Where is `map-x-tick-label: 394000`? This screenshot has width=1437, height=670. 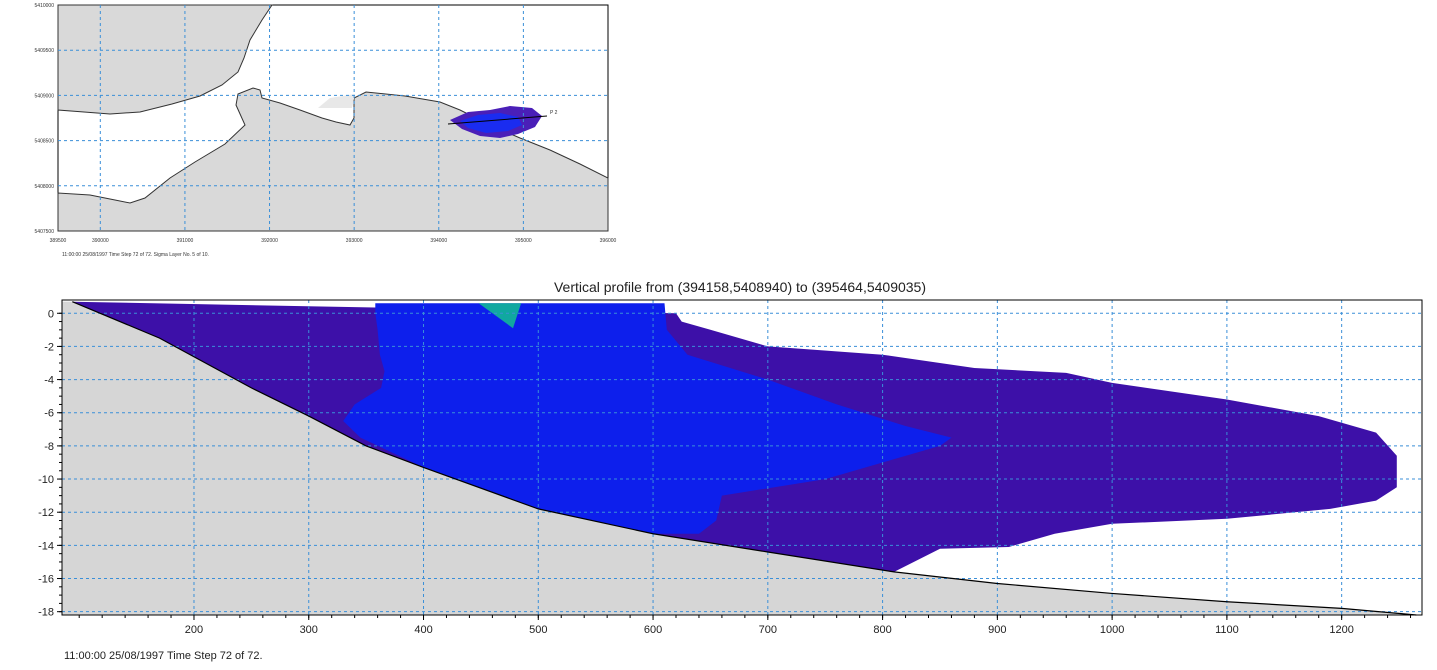
map-x-tick-label: 394000 is located at coordinates (438, 241).